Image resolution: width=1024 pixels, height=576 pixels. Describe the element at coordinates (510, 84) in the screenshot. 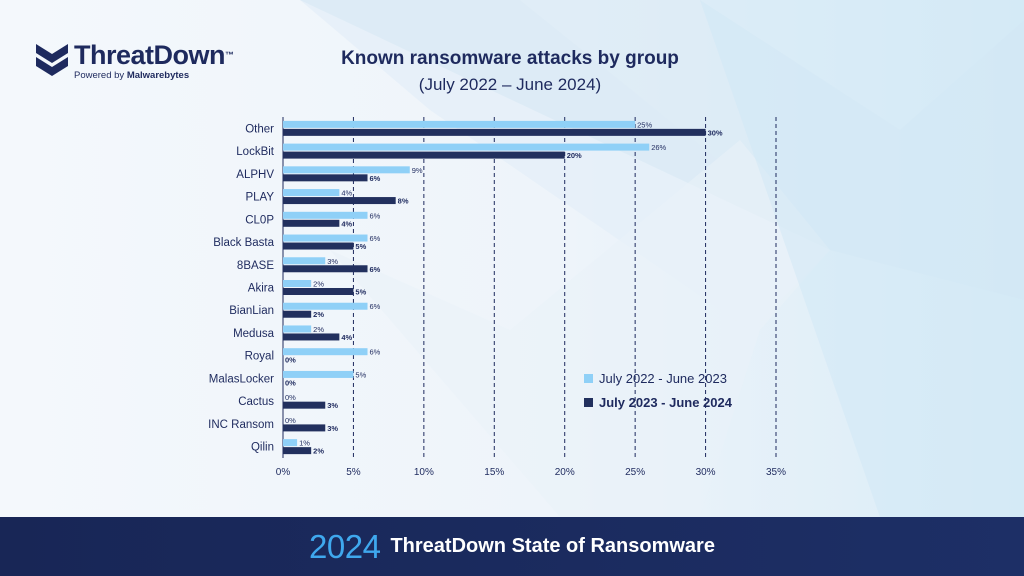

I see `chart-subtitle: (July 2022 – June 2024)` at that location.